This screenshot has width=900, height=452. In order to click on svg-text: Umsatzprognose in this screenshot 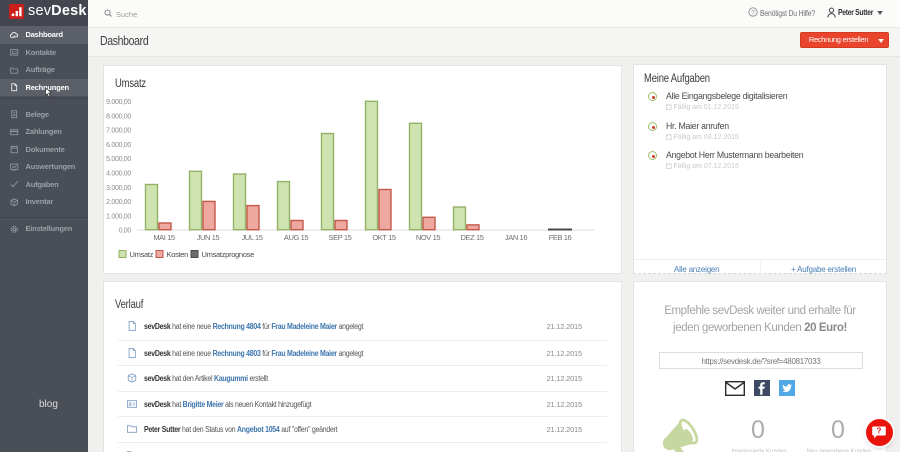, I will do `click(228, 254)`.